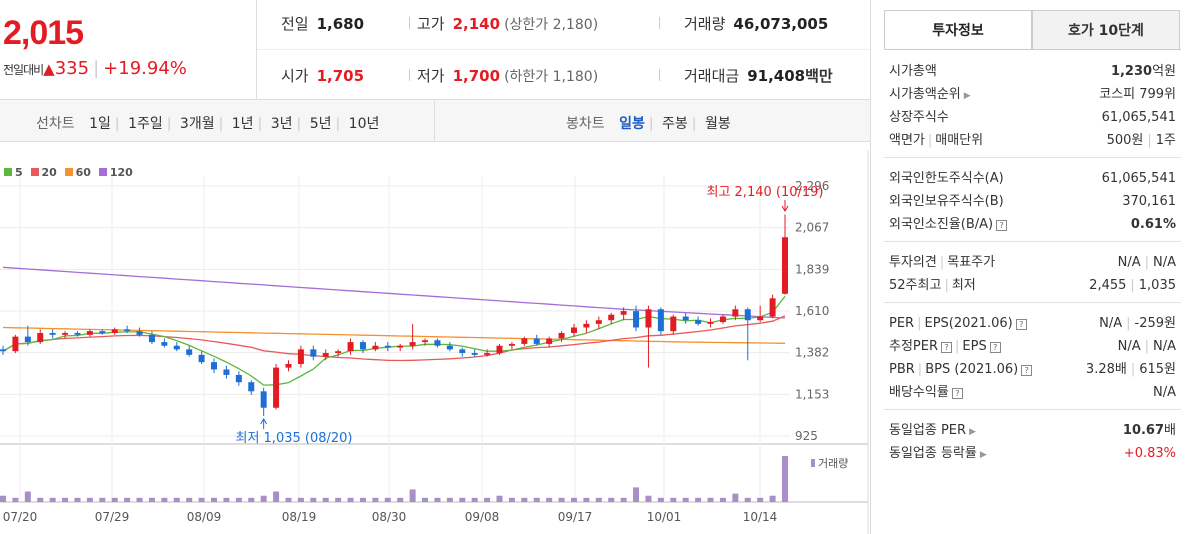 The image size is (1187, 534). What do you see at coordinates (68, 172) in the screenshot?
I see `ma60-swatch` at bounding box center [68, 172].